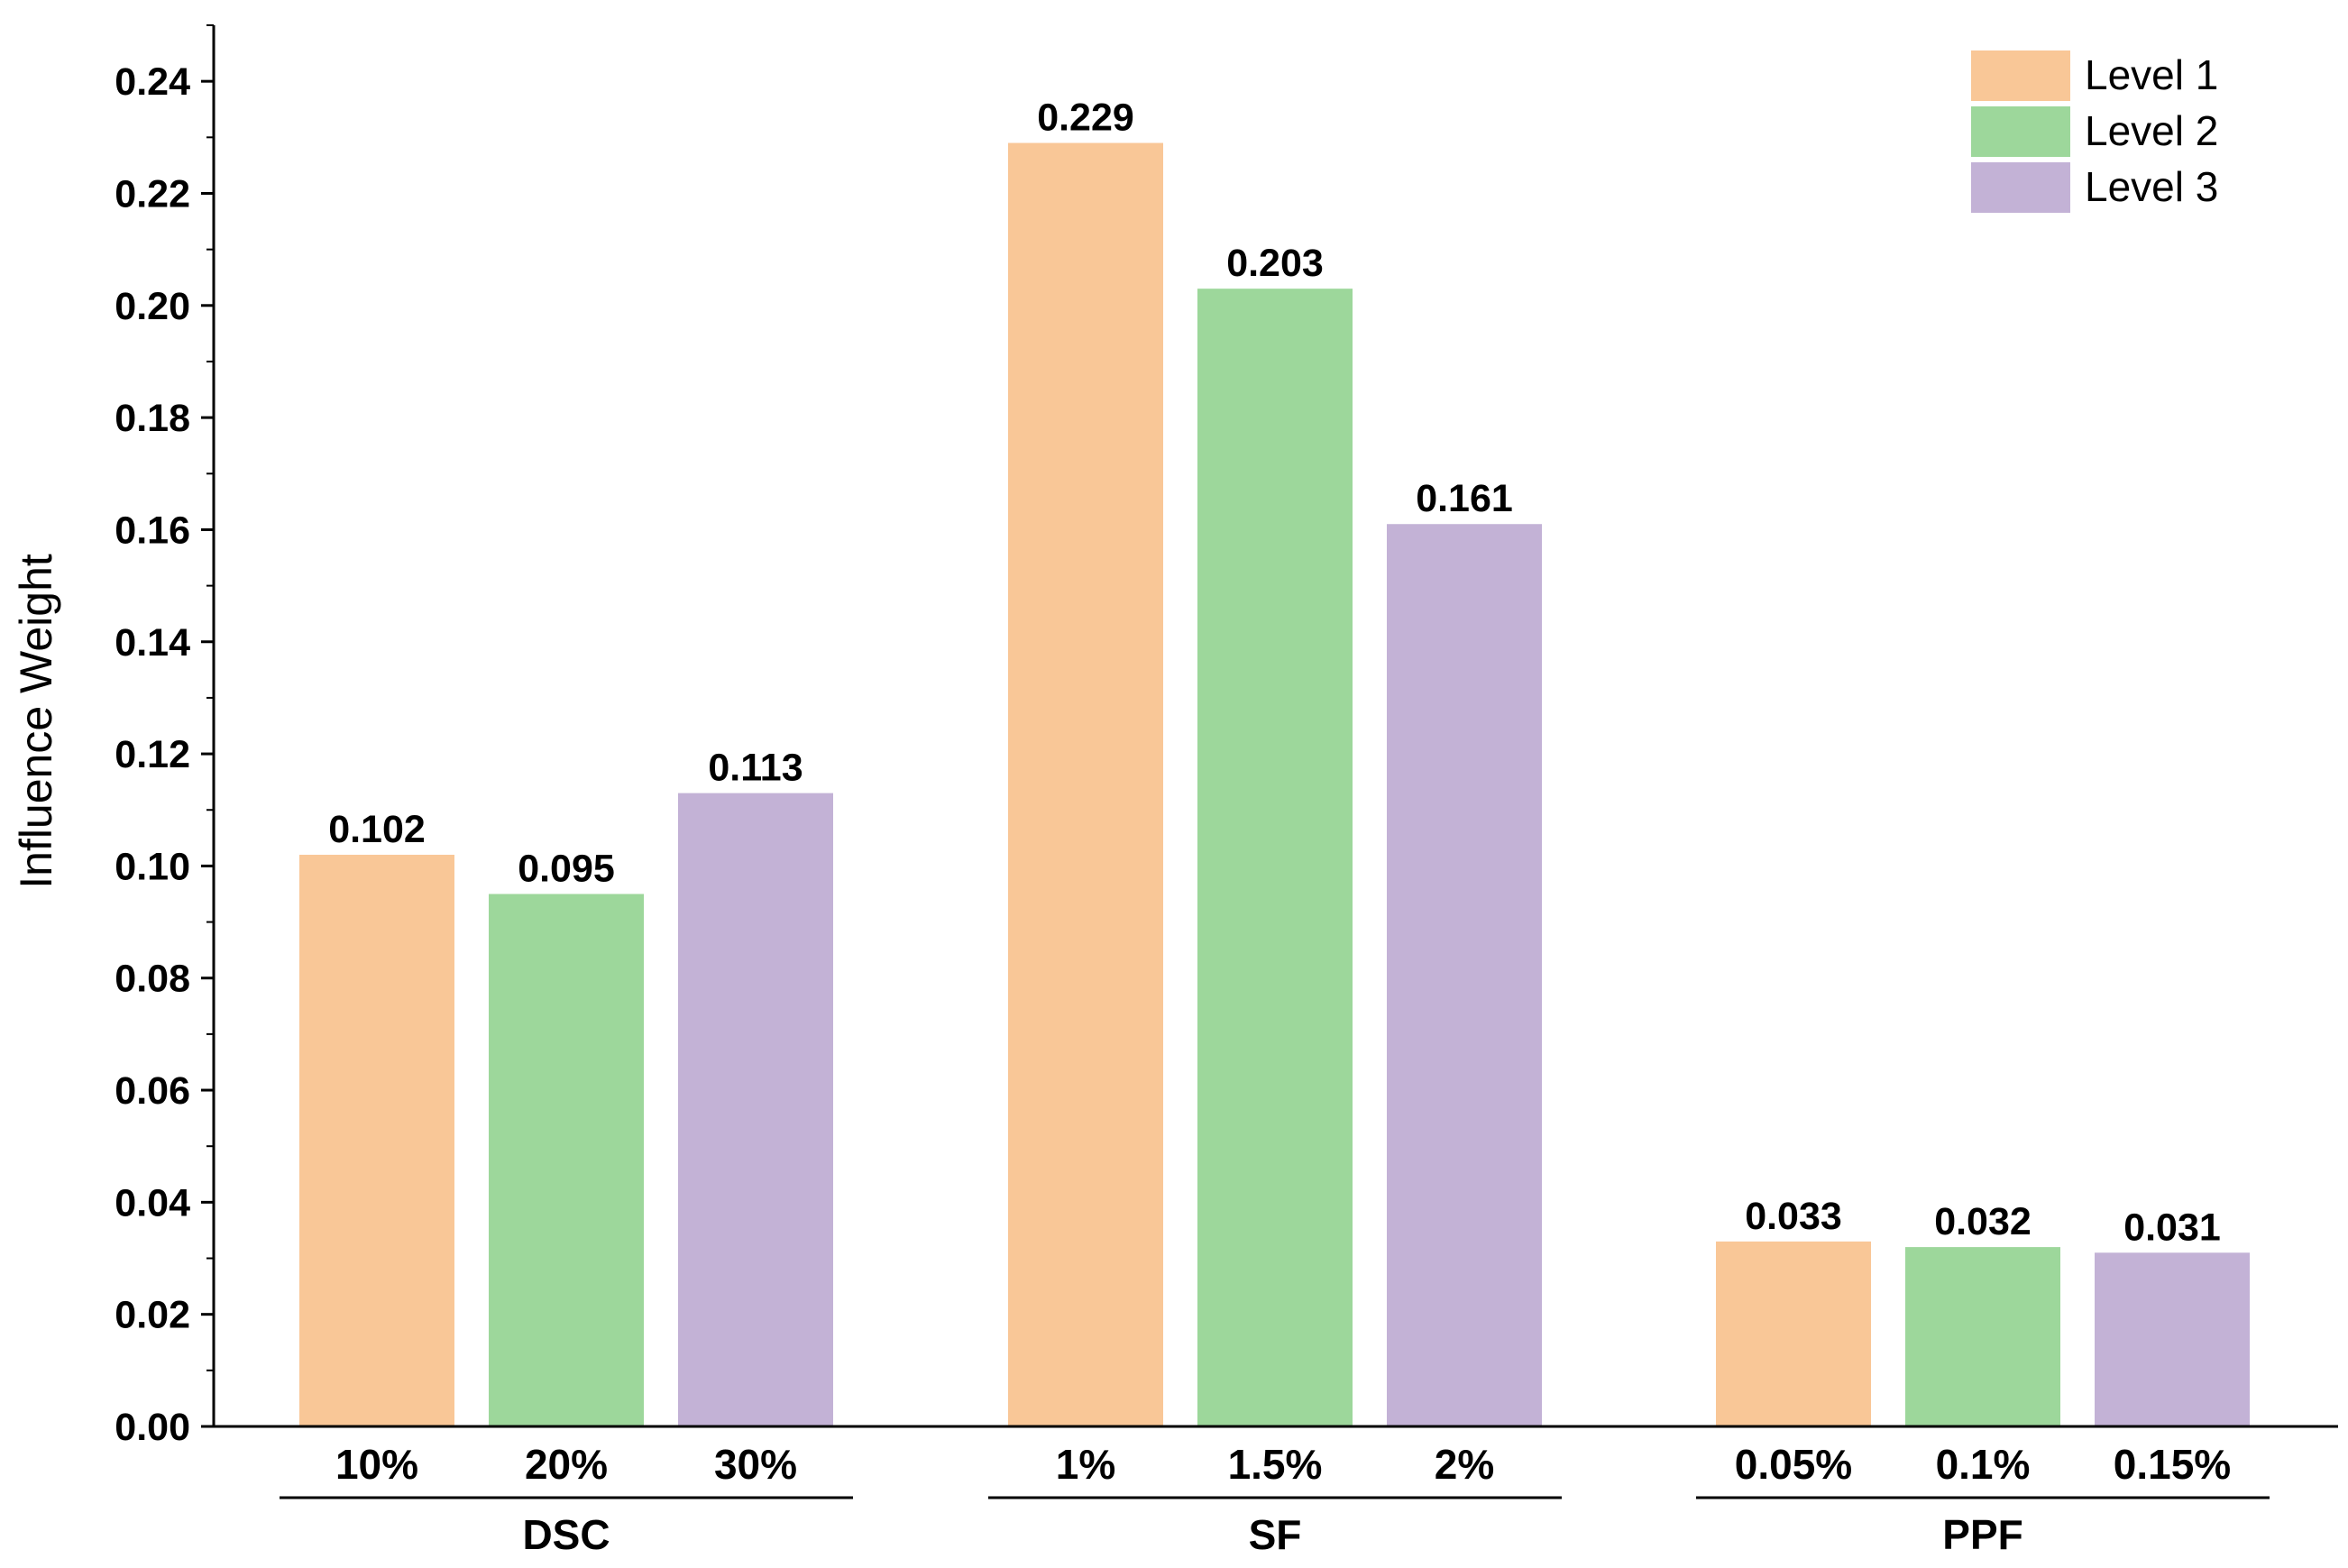 This screenshot has width=2348, height=1568. What do you see at coordinates (566, 1534) in the screenshot?
I see `group-label: DSC` at bounding box center [566, 1534].